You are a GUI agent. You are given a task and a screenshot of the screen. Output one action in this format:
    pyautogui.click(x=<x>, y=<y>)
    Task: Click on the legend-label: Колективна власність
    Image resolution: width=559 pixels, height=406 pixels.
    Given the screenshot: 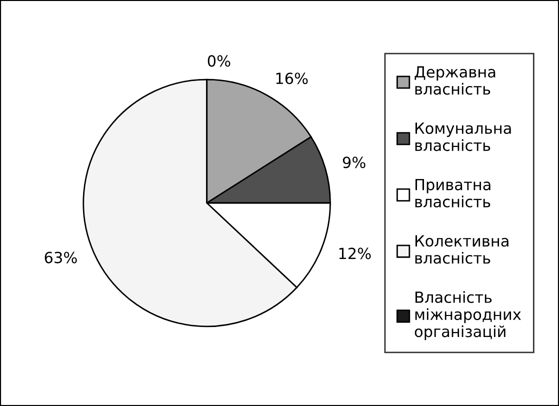 What is the action you would take?
    pyautogui.click(x=461, y=249)
    